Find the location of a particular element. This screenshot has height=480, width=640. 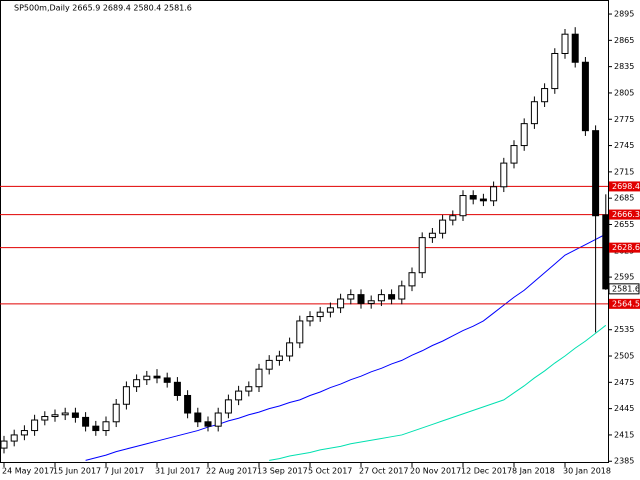

y-tick-label: 2745 is located at coordinates (624, 145).